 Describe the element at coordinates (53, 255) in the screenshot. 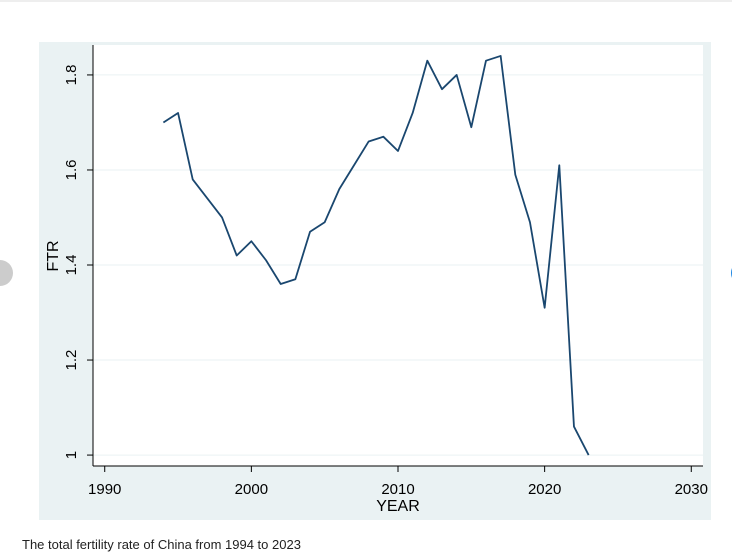

I see `y-axis-label: FTR` at that location.